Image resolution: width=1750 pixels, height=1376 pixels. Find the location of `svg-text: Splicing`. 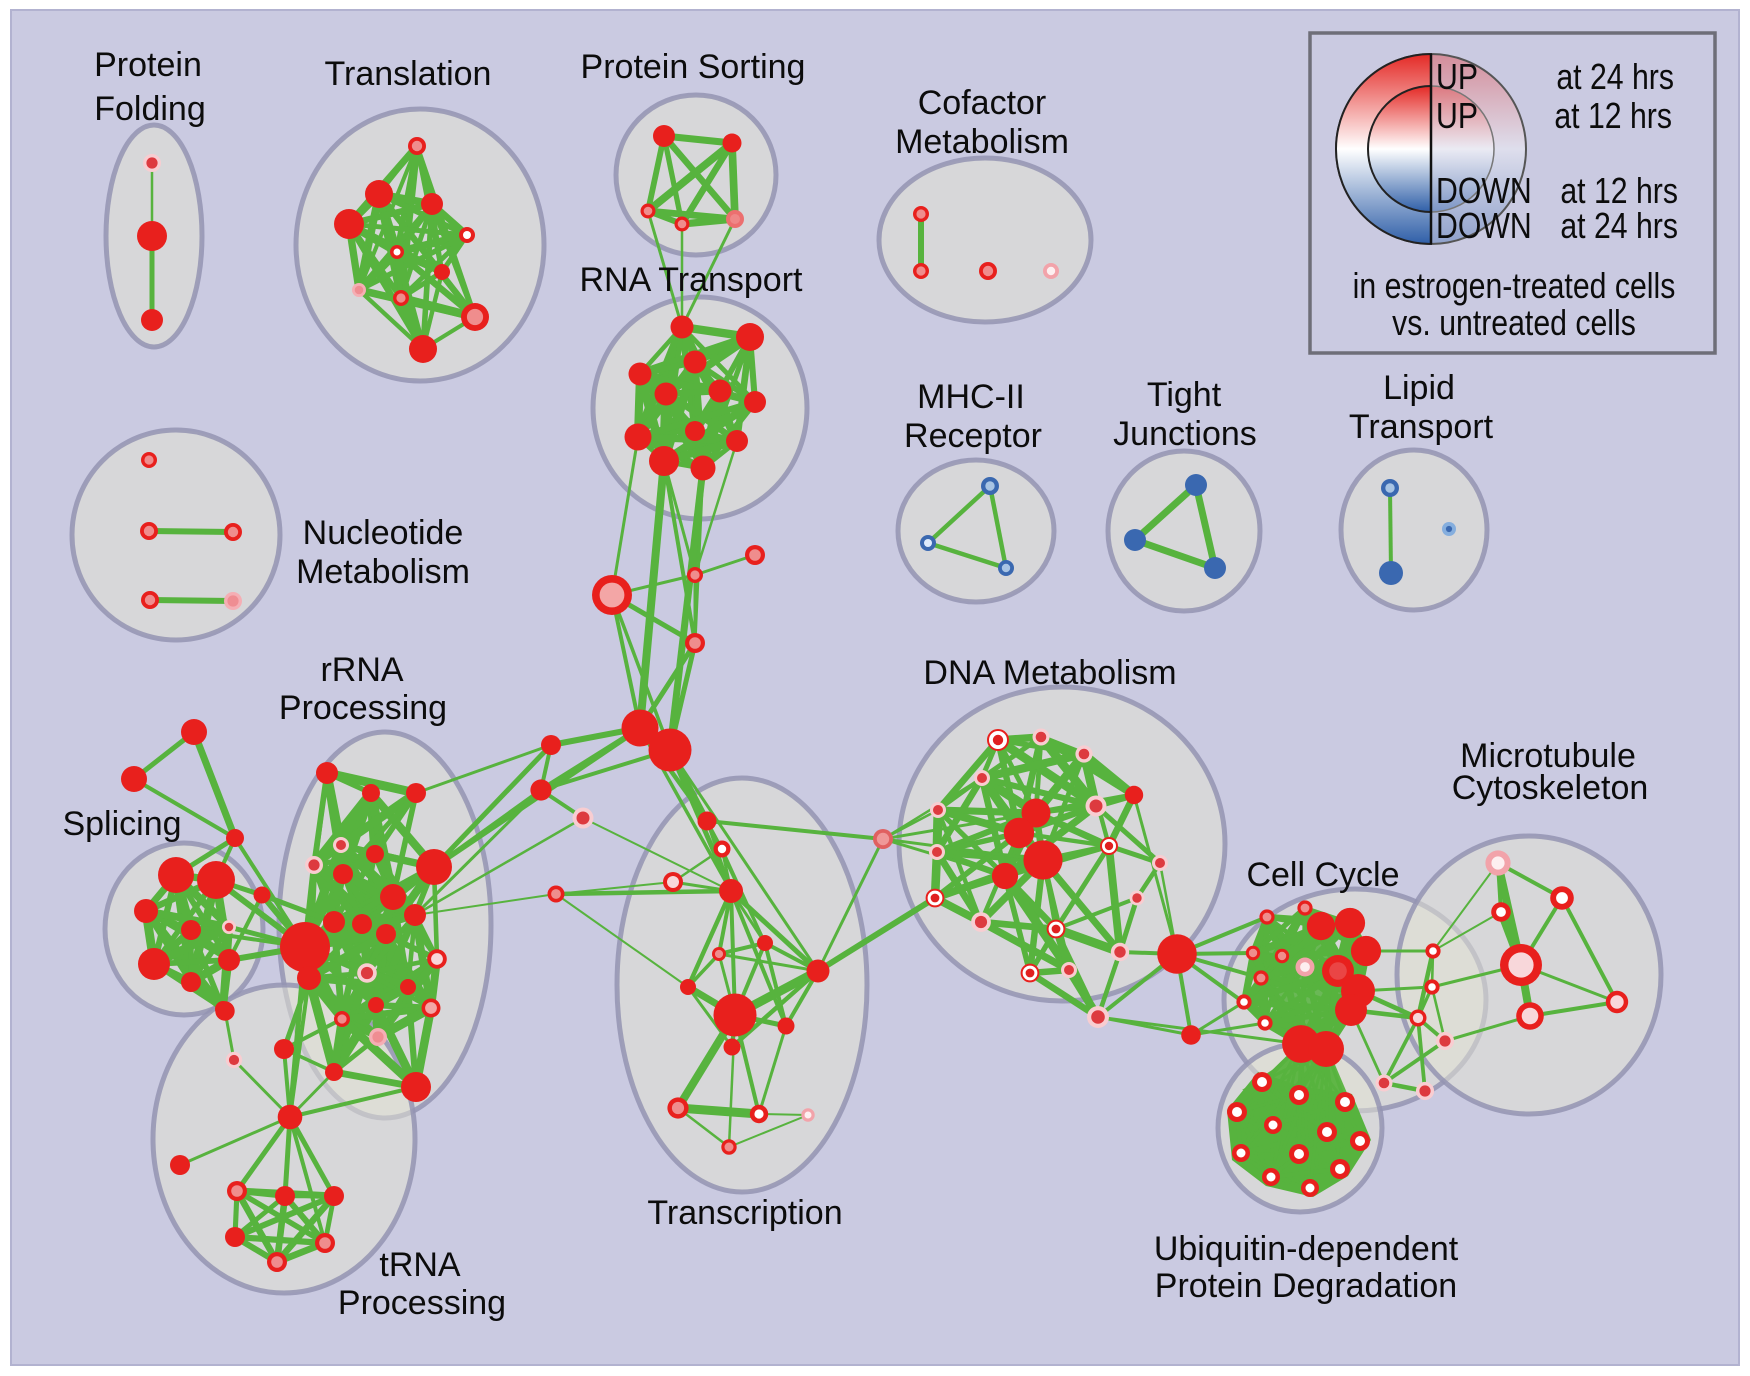

svg-text: Splicing is located at coordinates (121, 824).